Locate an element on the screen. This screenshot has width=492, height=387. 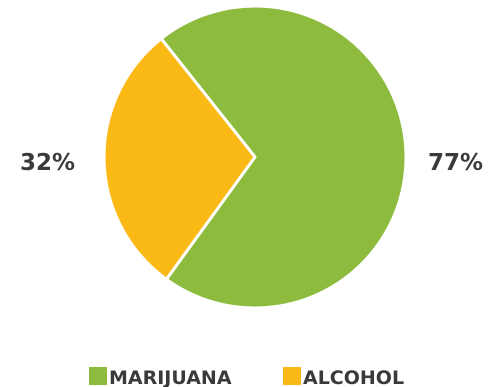
slice-labels: 77% 32% is located at coordinates (251, 163).